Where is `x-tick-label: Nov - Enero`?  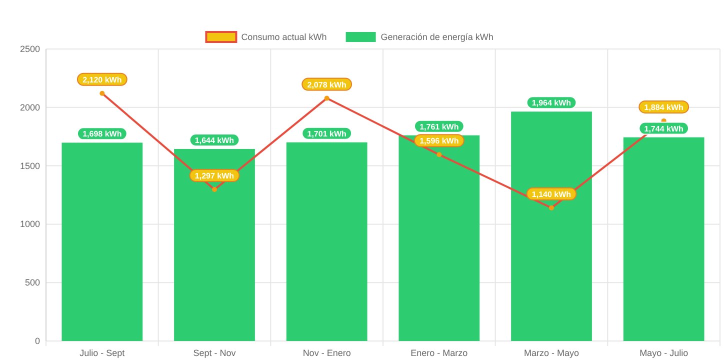 x-tick-label: Nov - Enero is located at coordinates (326, 353).